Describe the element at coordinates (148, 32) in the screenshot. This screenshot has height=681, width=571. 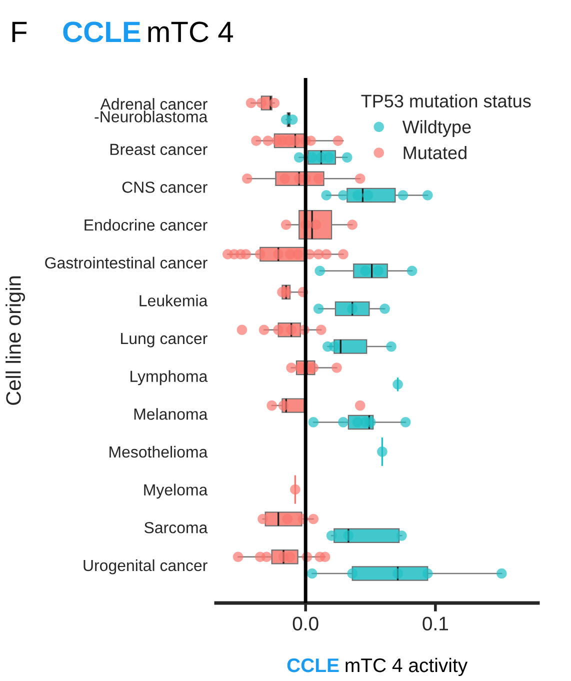
I see `chart-title: CCLE mTC 4` at that location.